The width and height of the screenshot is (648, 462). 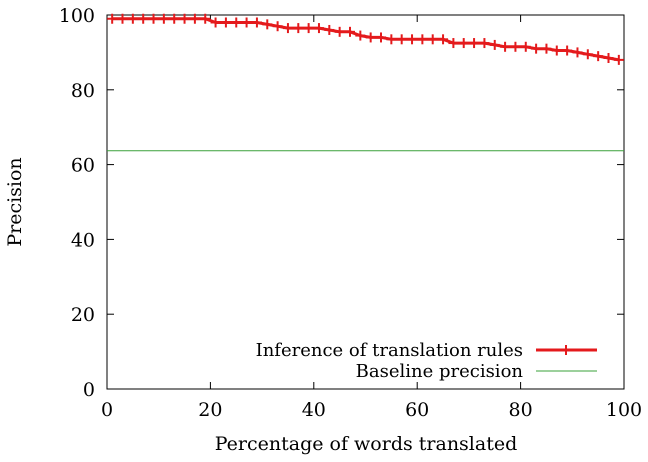 I want to click on y-tick-label: 100, so click(x=77, y=16).